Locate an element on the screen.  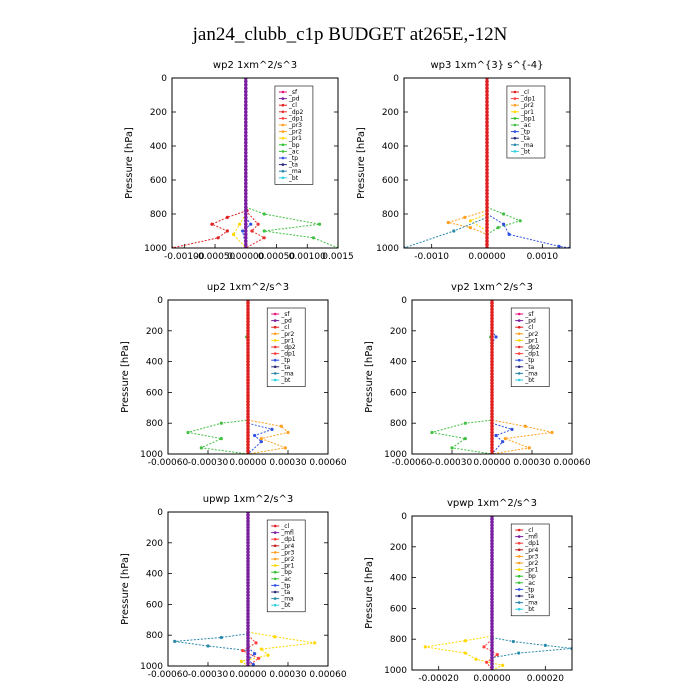
legend-label: _sf is located at coordinates (285, 314).